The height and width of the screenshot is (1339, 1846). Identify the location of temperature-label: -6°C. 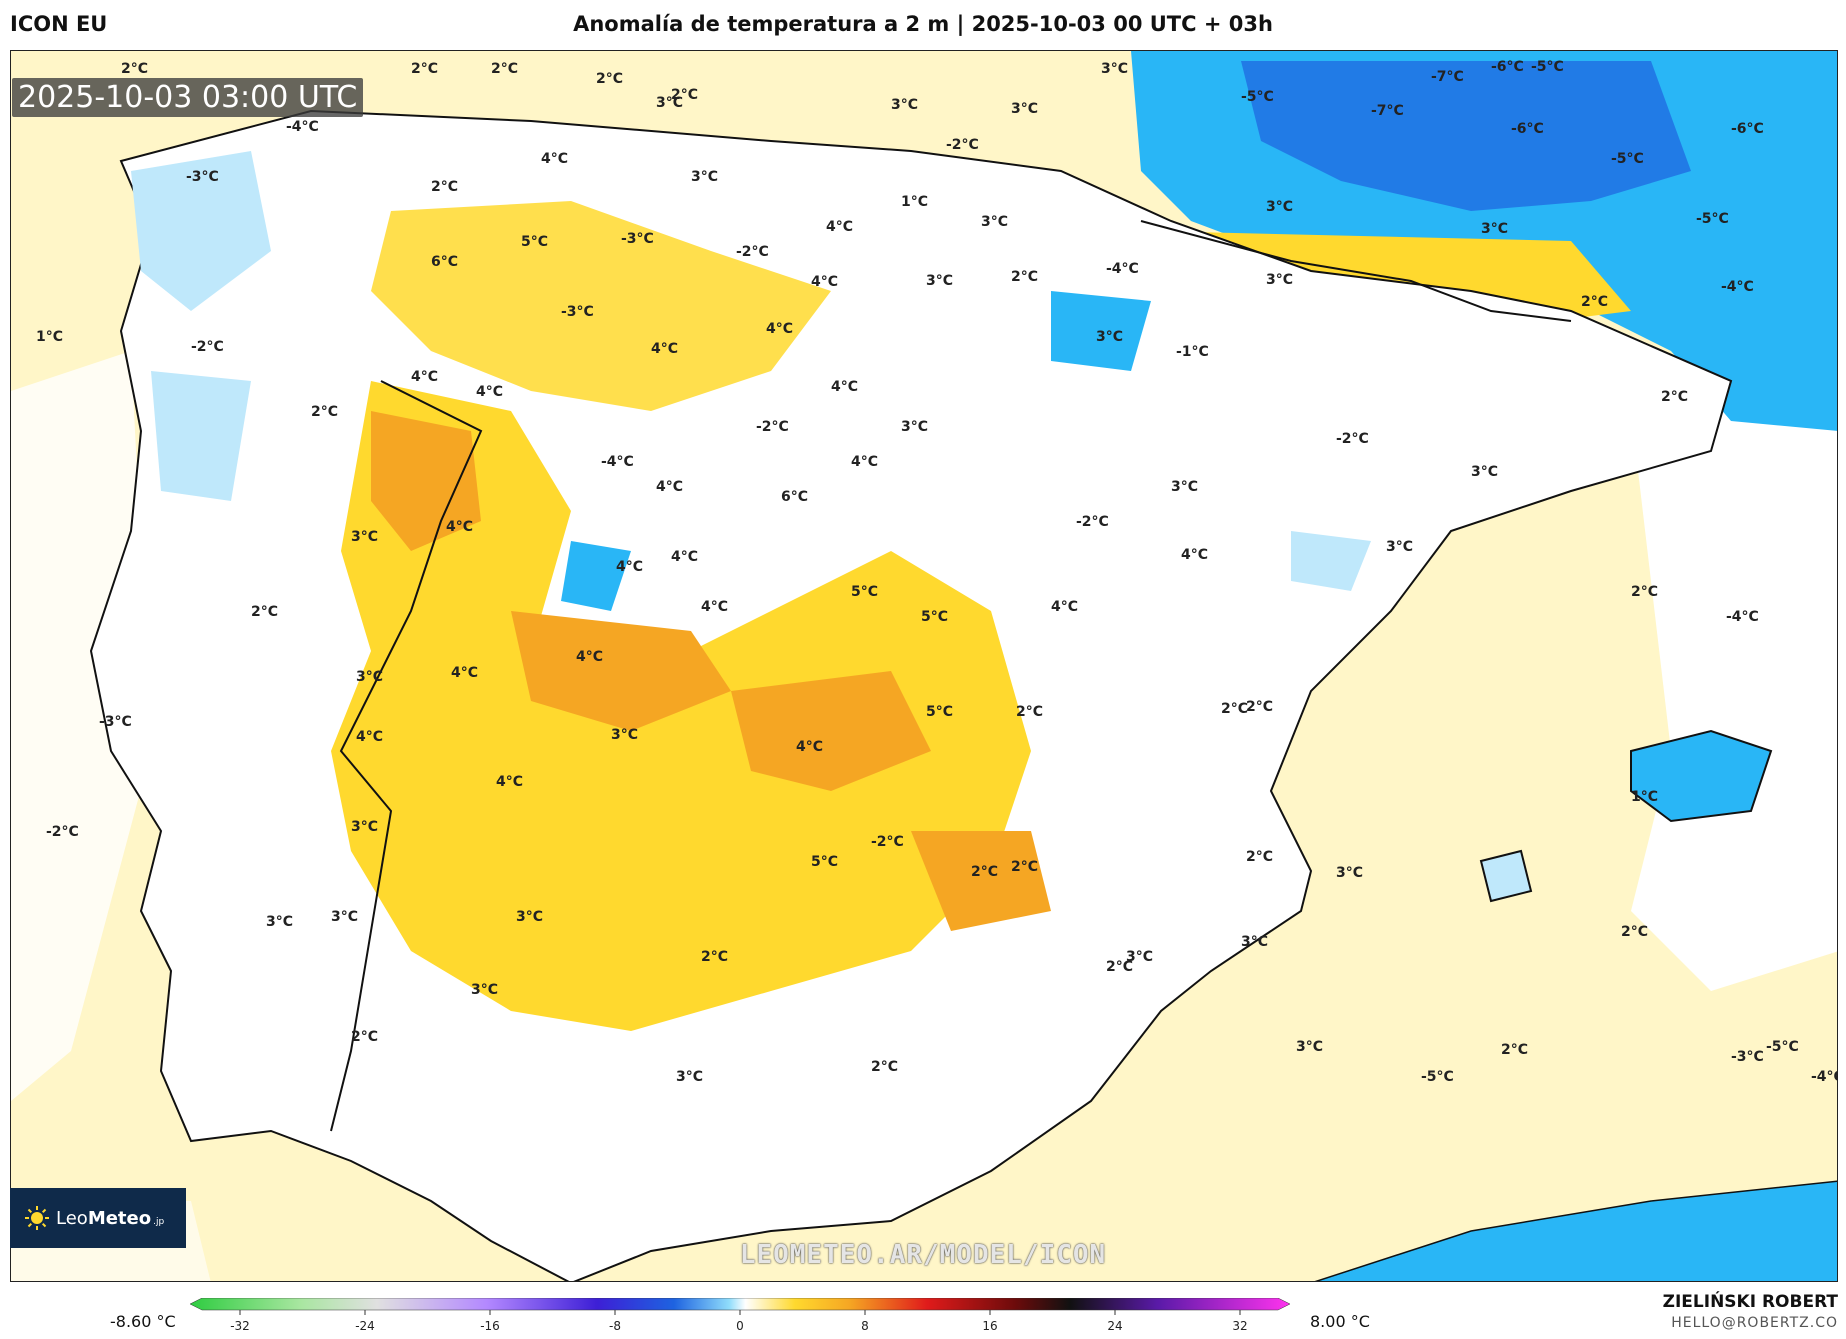
(1747, 129).